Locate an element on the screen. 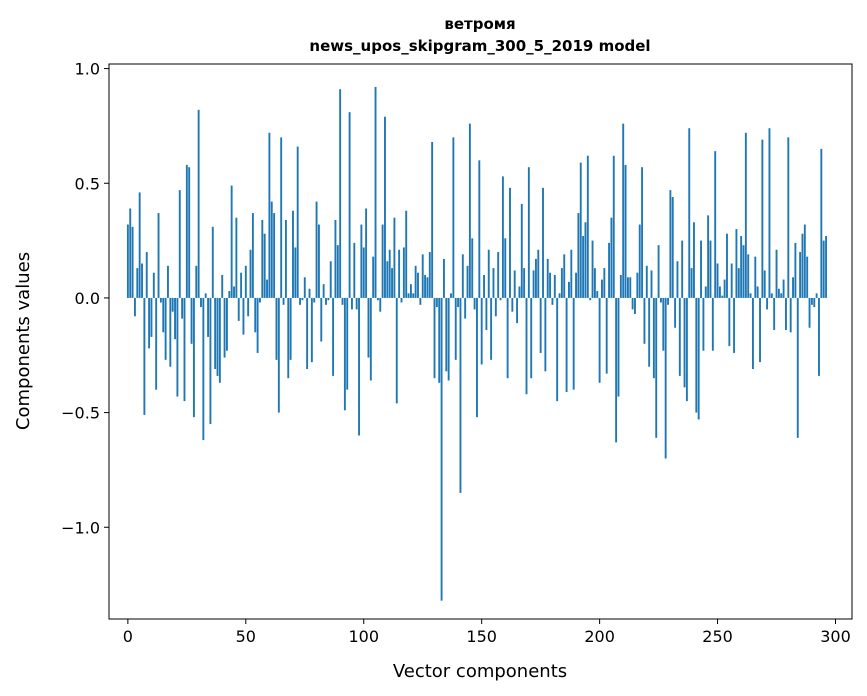 The width and height of the screenshot is (867, 696). y-tick-label: 1.0 is located at coordinates (87, 69).